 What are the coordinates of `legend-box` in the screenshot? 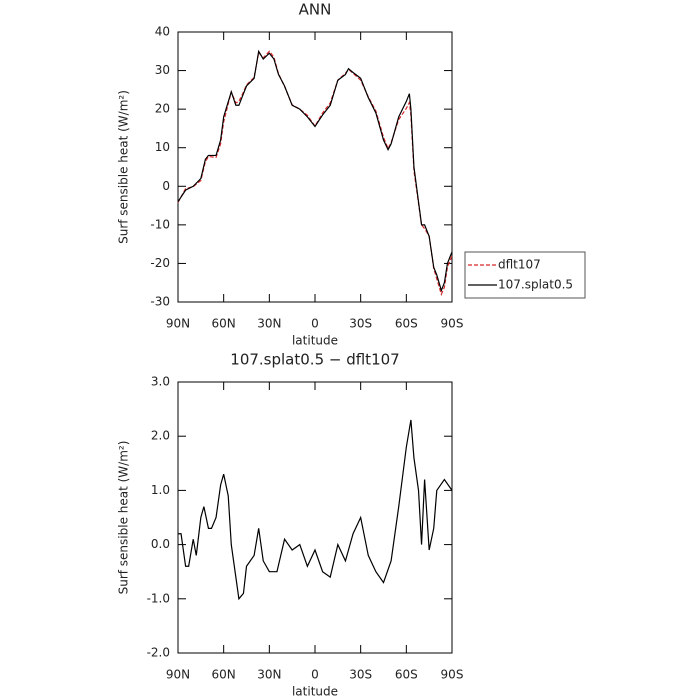 It's located at (525, 275).